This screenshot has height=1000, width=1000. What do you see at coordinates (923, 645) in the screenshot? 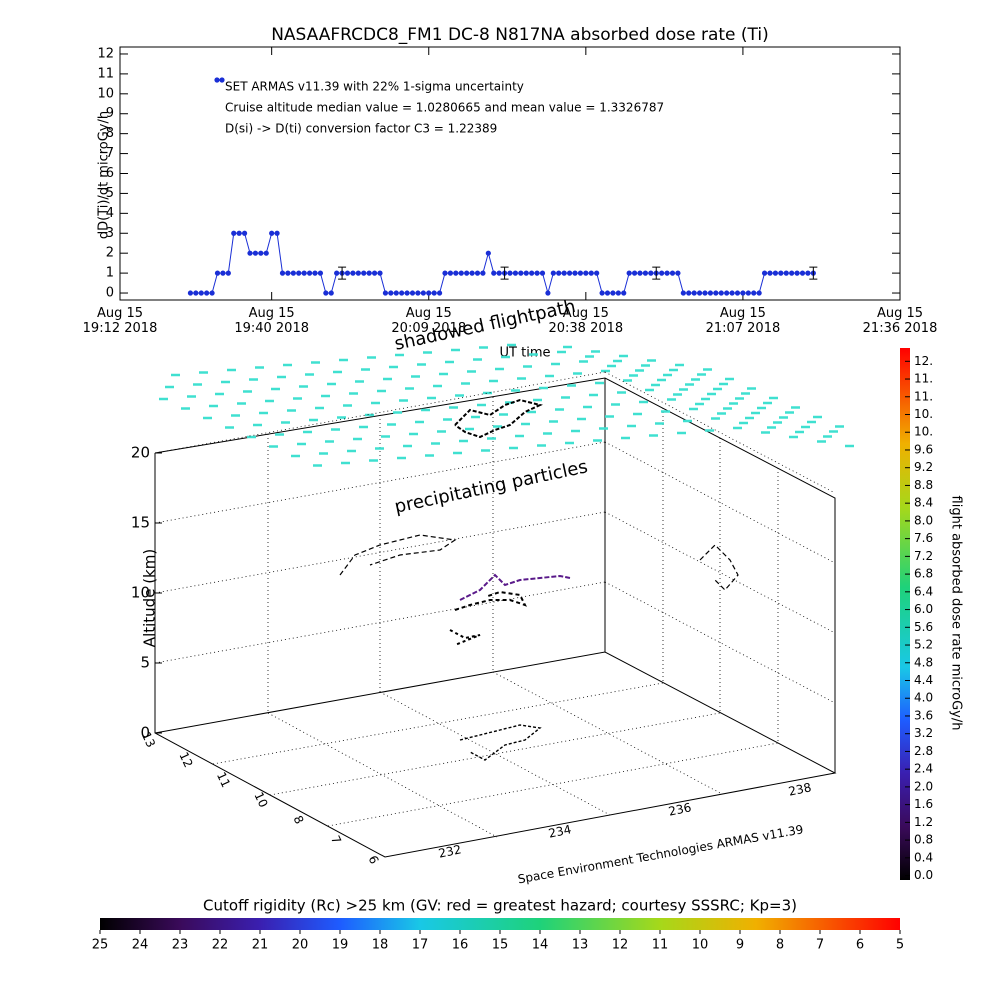
I see `colorbar-tick-label: 5.2` at bounding box center [923, 645].